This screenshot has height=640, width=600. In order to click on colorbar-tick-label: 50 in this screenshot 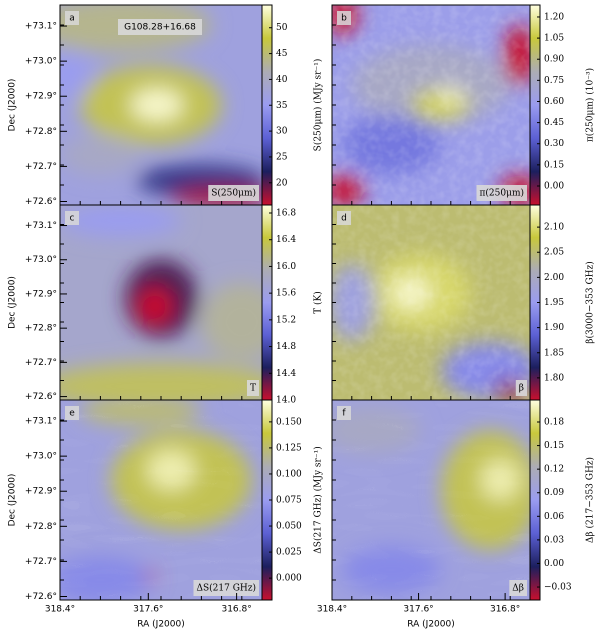, I will do `click(282, 28)`.